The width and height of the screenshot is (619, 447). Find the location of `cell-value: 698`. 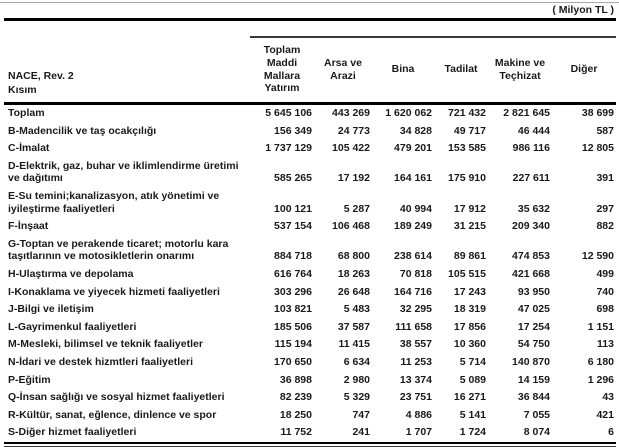

cell-value: 698 is located at coordinates (605, 309).